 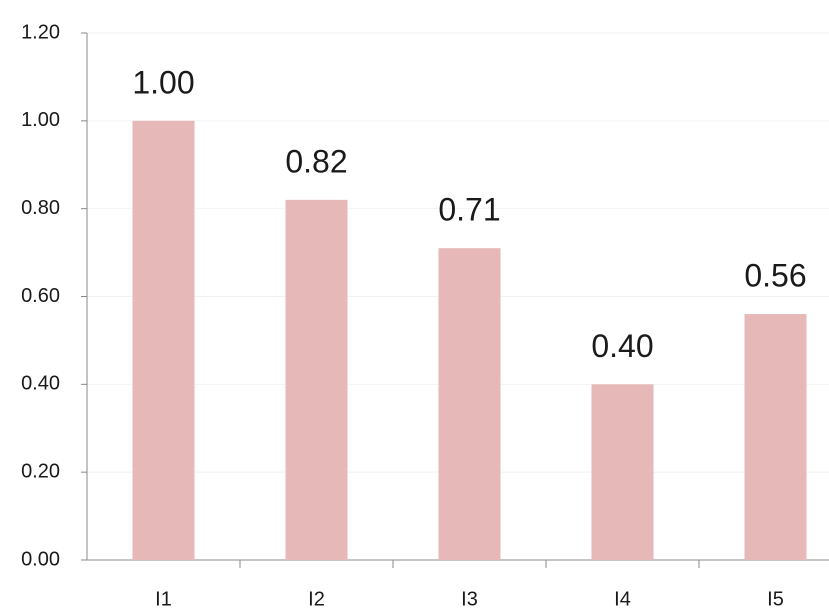 I want to click on value-label: 0.82, so click(x=316, y=161).